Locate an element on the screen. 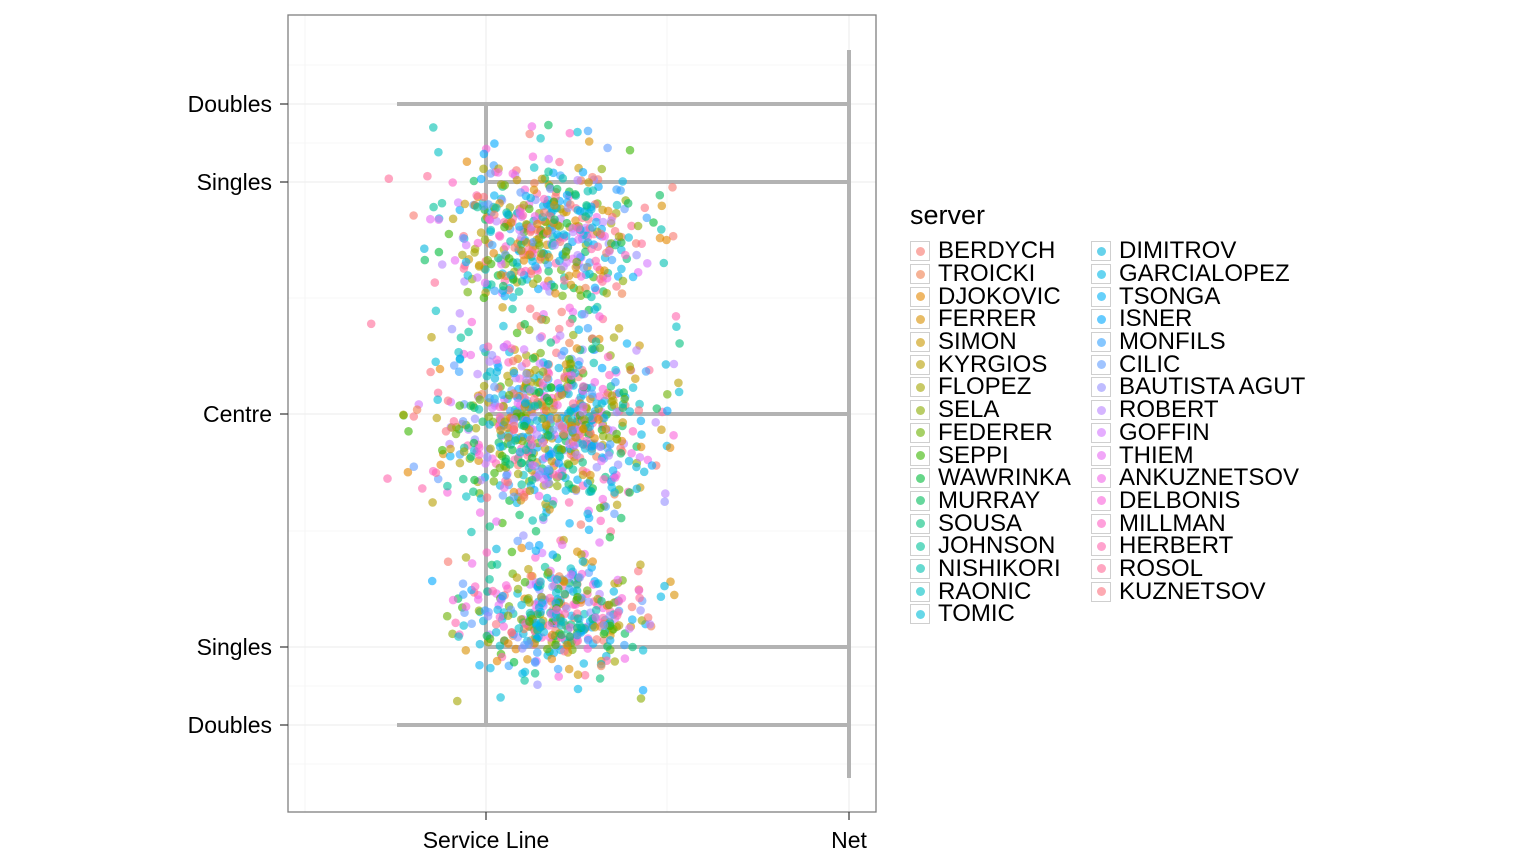 This screenshot has height=864, width=1536. legend-item: DIMITROV is located at coordinates (1198, 251).